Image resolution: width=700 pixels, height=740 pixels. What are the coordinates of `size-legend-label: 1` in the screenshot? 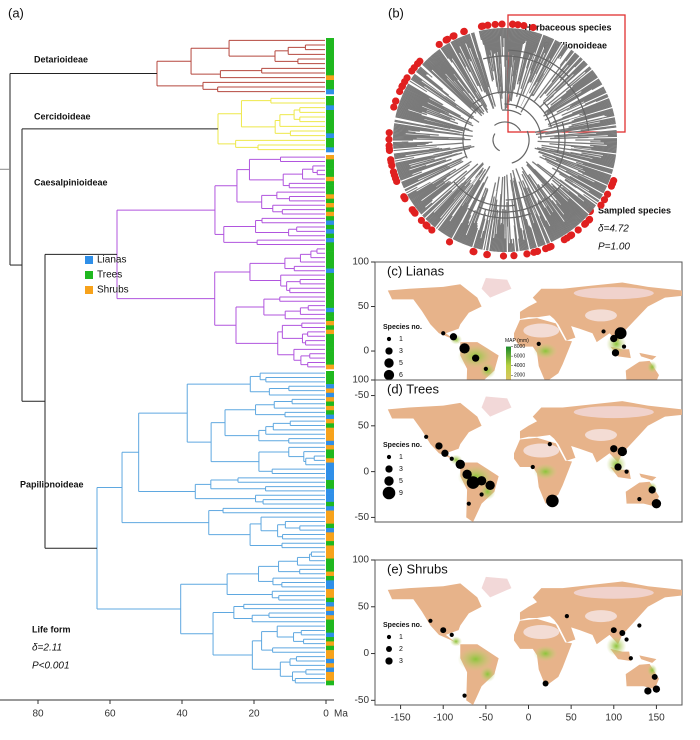 It's located at (401, 637).